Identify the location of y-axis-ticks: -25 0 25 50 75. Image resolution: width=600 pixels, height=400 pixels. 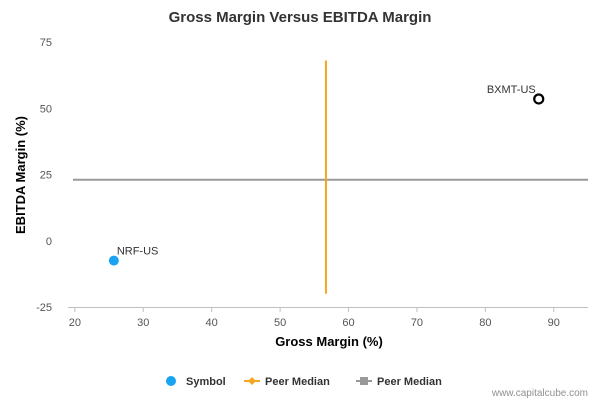
(44, 175).